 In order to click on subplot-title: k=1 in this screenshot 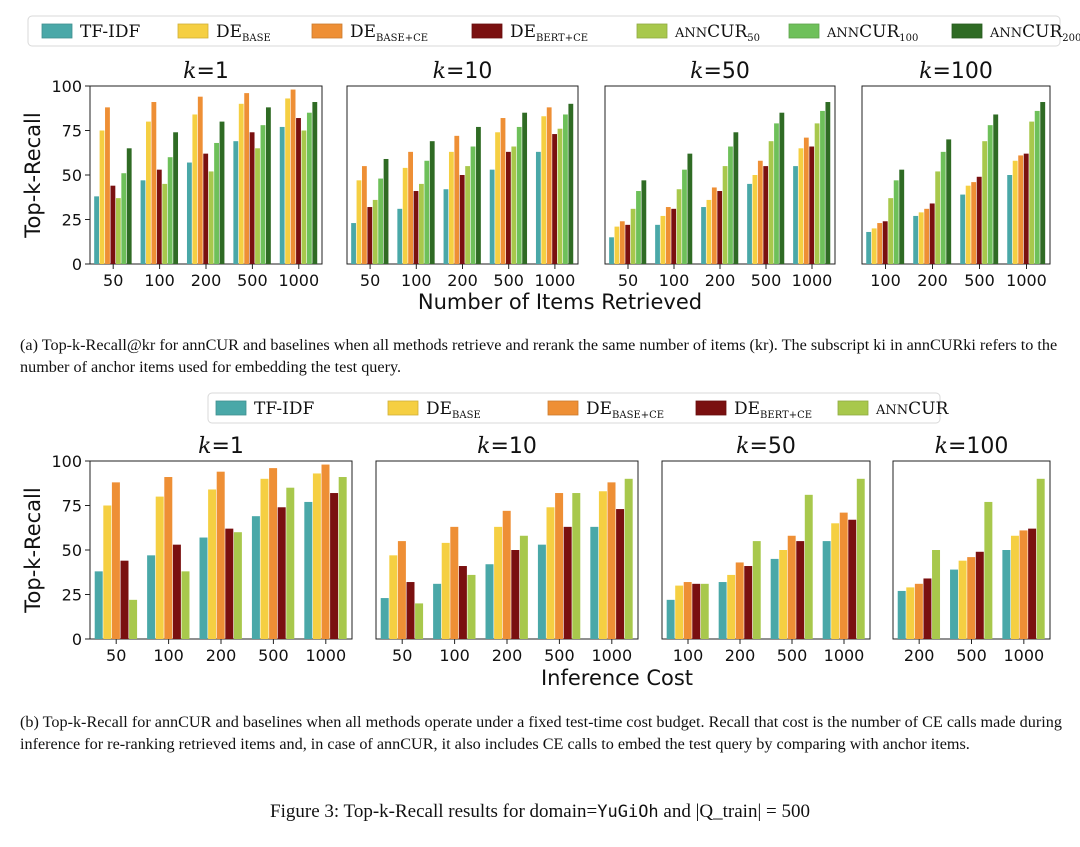, I will do `click(206, 71)`.